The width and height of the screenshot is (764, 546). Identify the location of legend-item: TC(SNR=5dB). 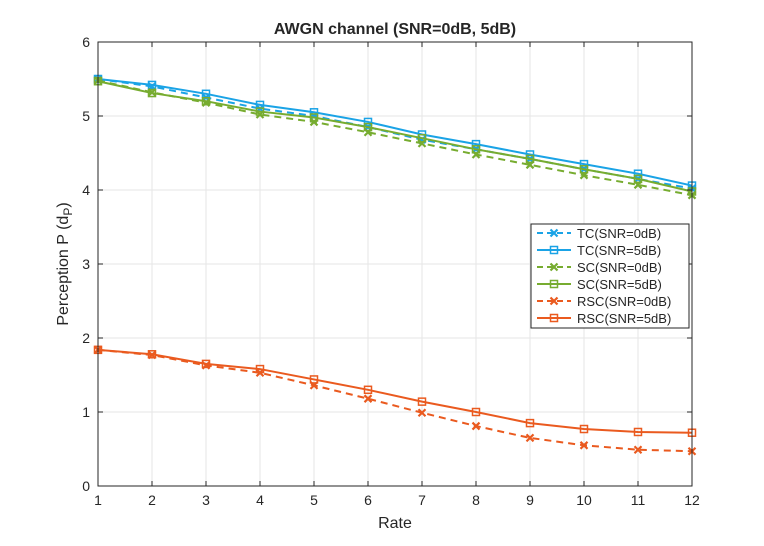
(599, 250).